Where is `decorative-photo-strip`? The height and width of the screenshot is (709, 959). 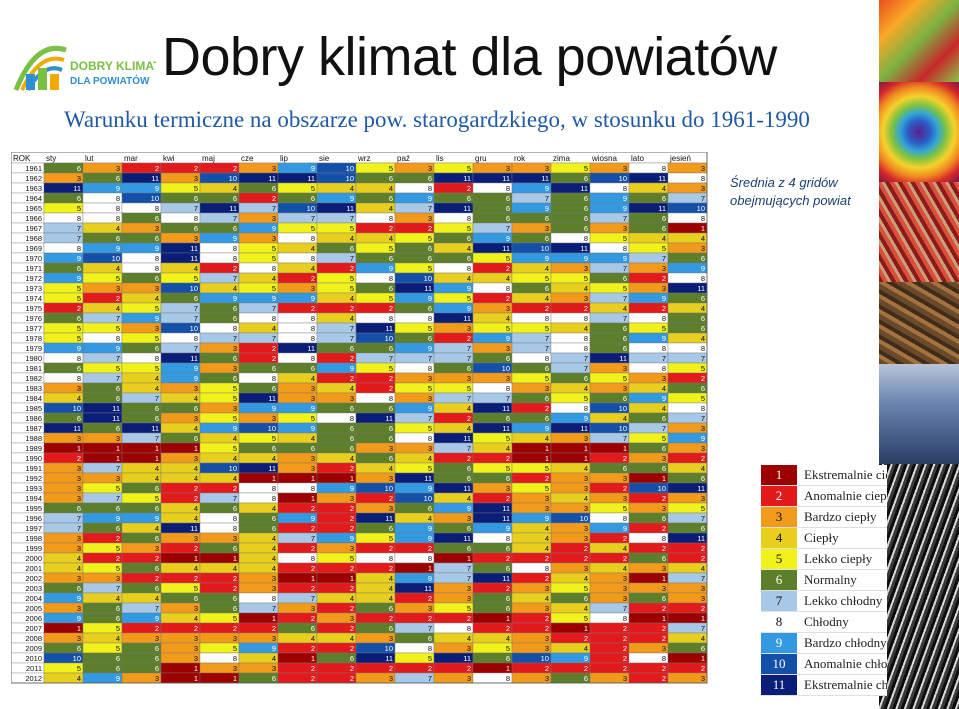
decorative-photo-strip is located at coordinates (919, 354).